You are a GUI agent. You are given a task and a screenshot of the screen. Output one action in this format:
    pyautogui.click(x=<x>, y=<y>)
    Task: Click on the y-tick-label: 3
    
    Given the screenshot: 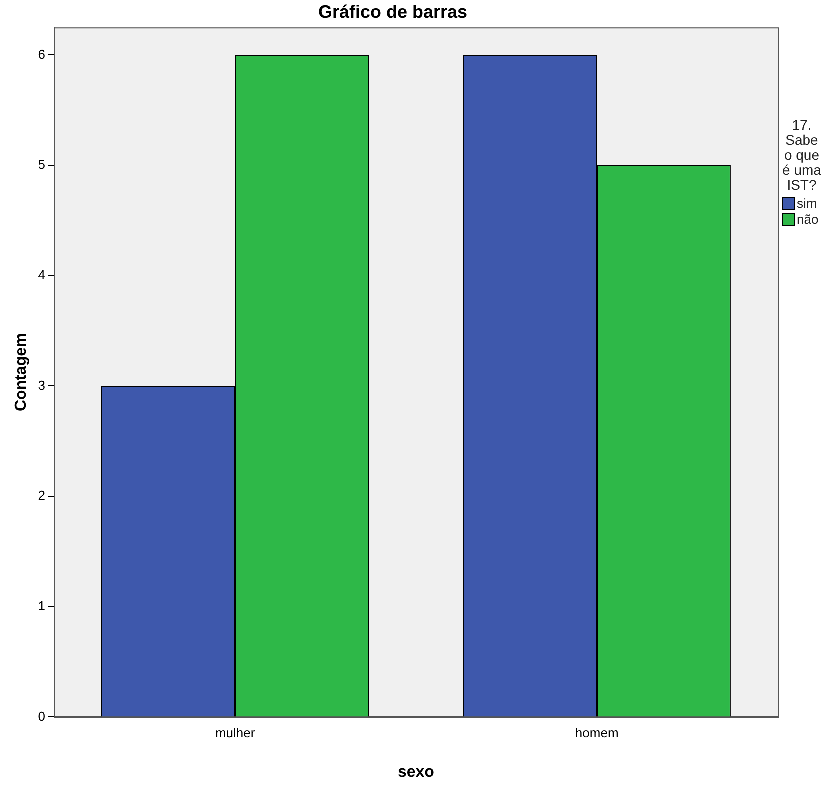 What is the action you would take?
    pyautogui.click(x=42, y=385)
    